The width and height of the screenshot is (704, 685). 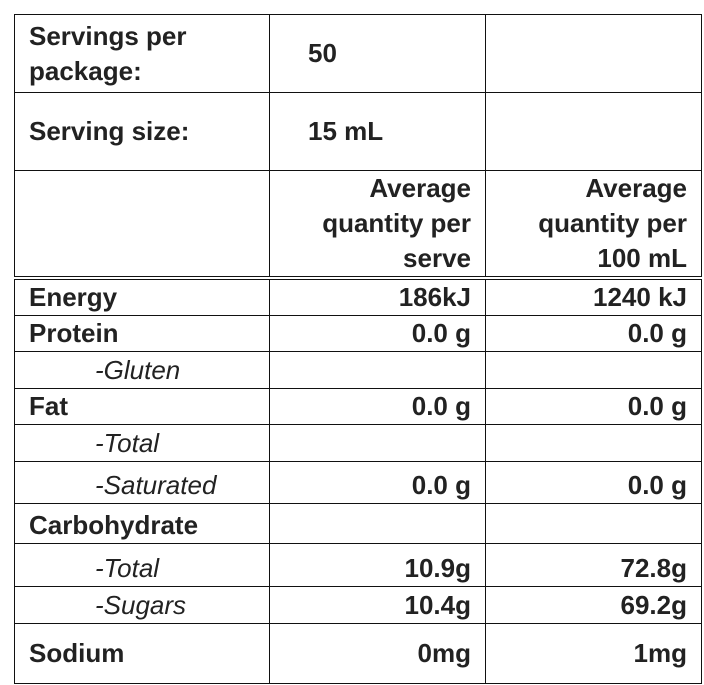 I want to click on table-row: Energy 186kJ 1240 kJ, so click(x=358, y=296).